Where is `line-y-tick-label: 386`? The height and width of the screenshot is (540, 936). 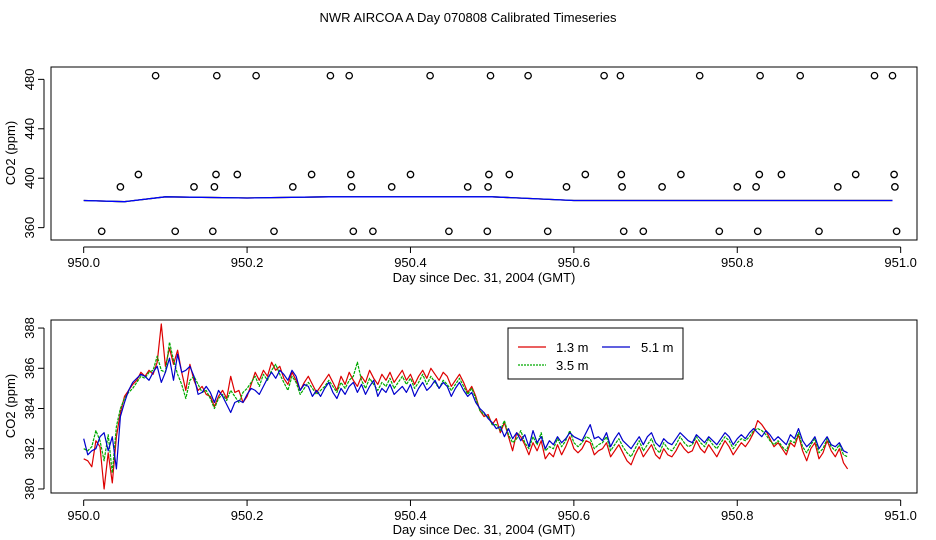
line-y-tick-label: 386 is located at coordinates (29, 368).